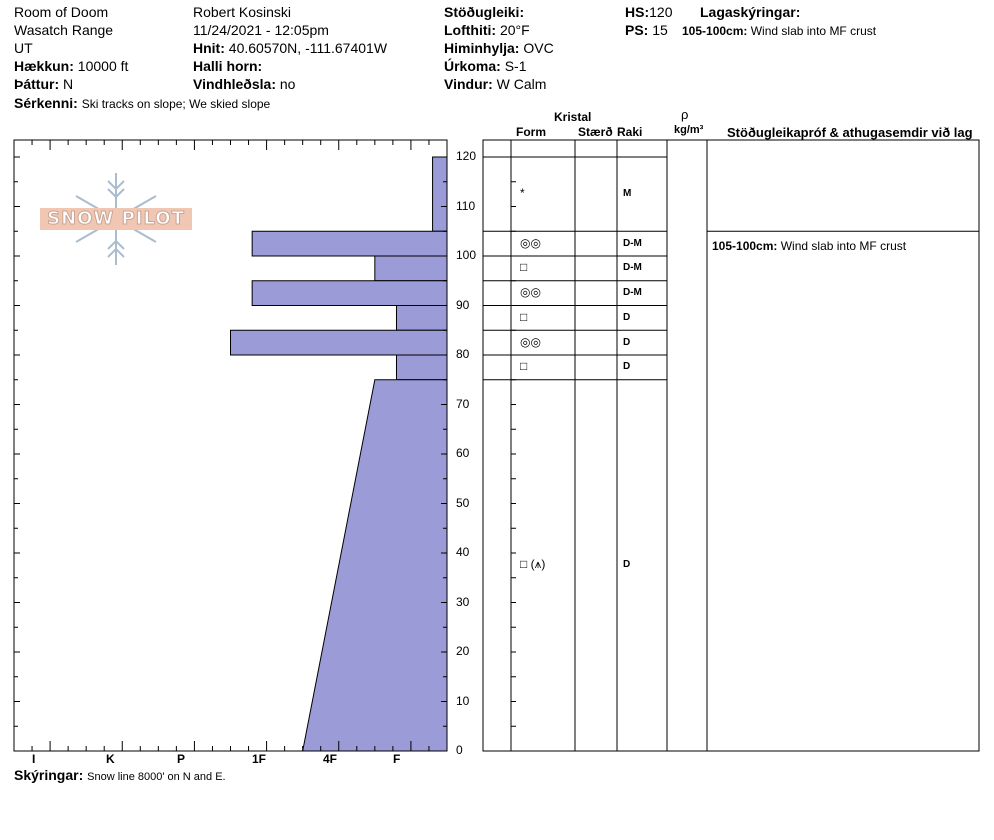 The height and width of the screenshot is (840, 994). I want to click on hs-value: 120, so click(661, 12).